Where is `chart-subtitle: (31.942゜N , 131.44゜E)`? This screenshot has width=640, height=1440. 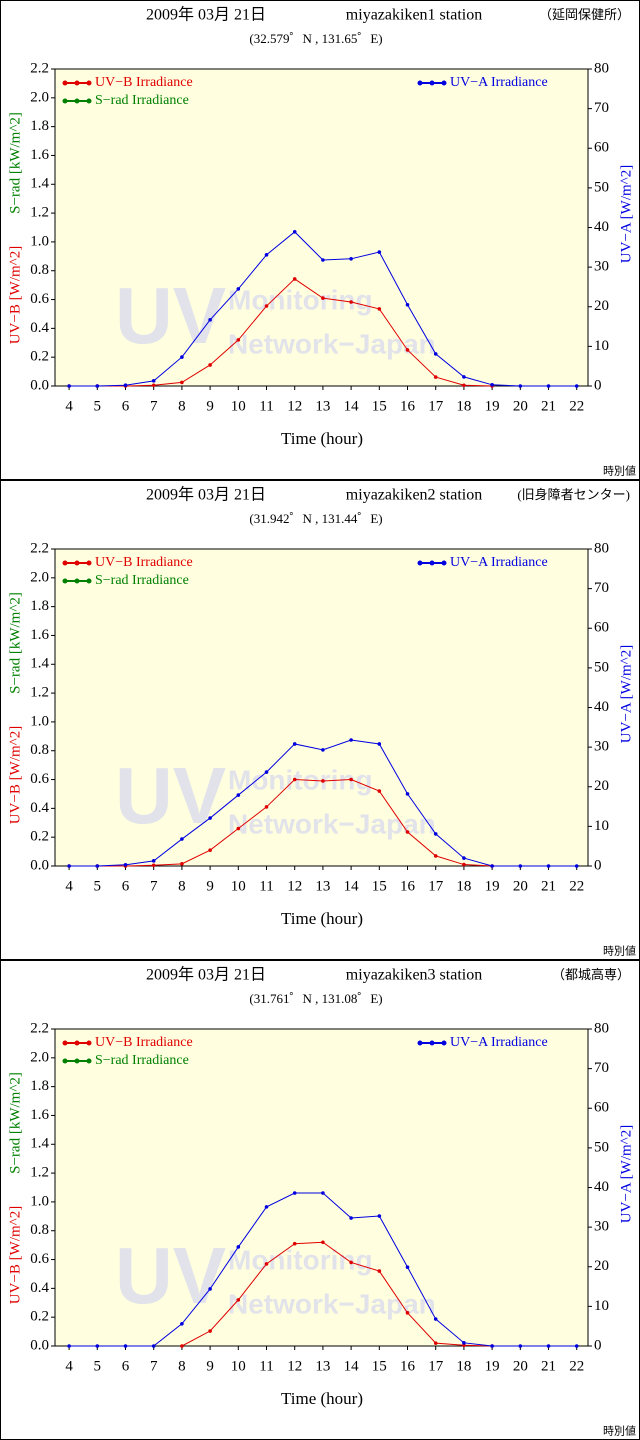 chart-subtitle: (31.942゜N , 131.44゜E) is located at coordinates (315, 518).